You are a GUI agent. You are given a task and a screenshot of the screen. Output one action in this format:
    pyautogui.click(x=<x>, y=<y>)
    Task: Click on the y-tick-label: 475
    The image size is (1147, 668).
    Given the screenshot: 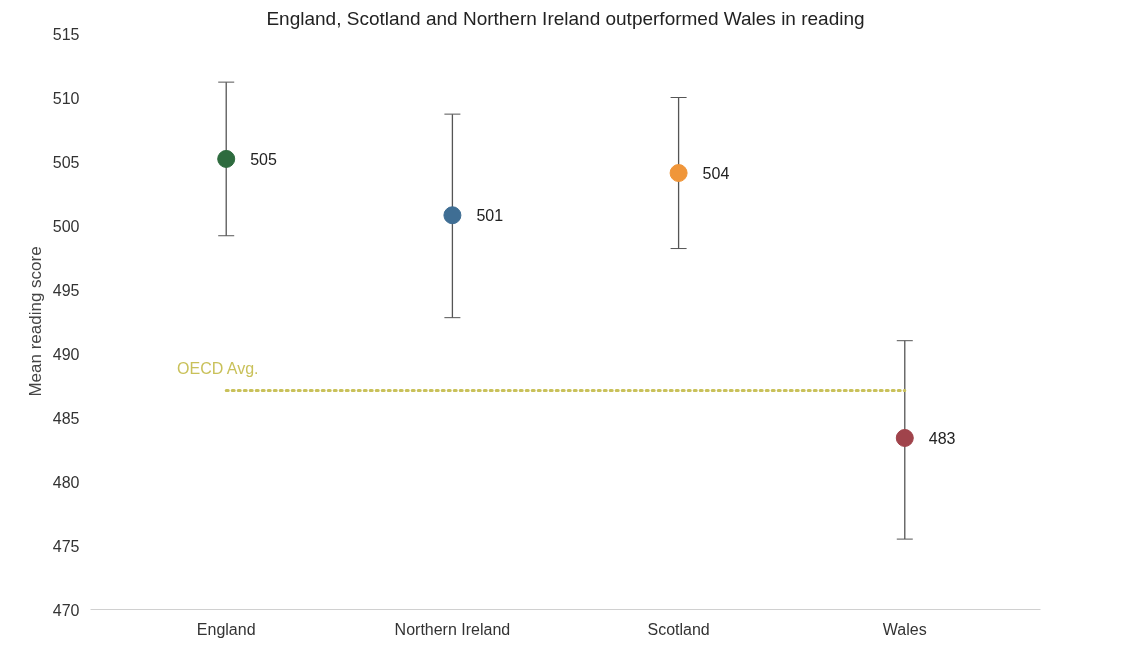 What is the action you would take?
    pyautogui.click(x=66, y=546)
    